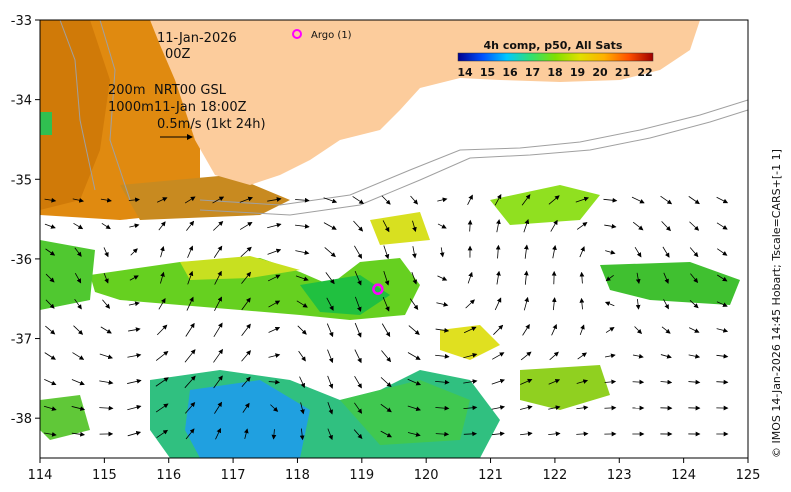  I want to click on y-tick-label: -33, so click(21, 21).